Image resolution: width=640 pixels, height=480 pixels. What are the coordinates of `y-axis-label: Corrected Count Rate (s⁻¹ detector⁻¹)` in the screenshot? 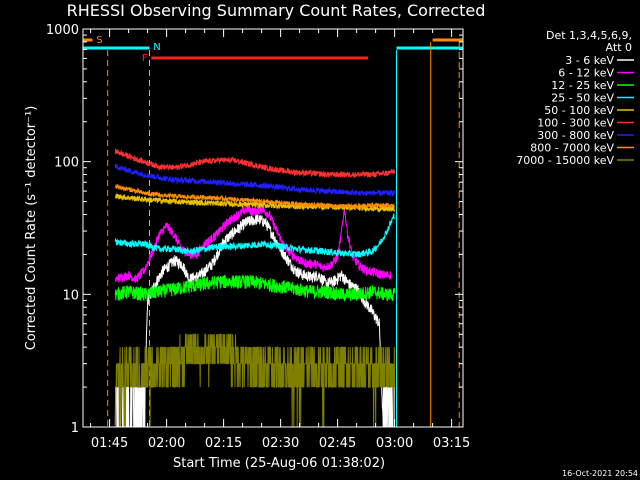 It's located at (31, 228).